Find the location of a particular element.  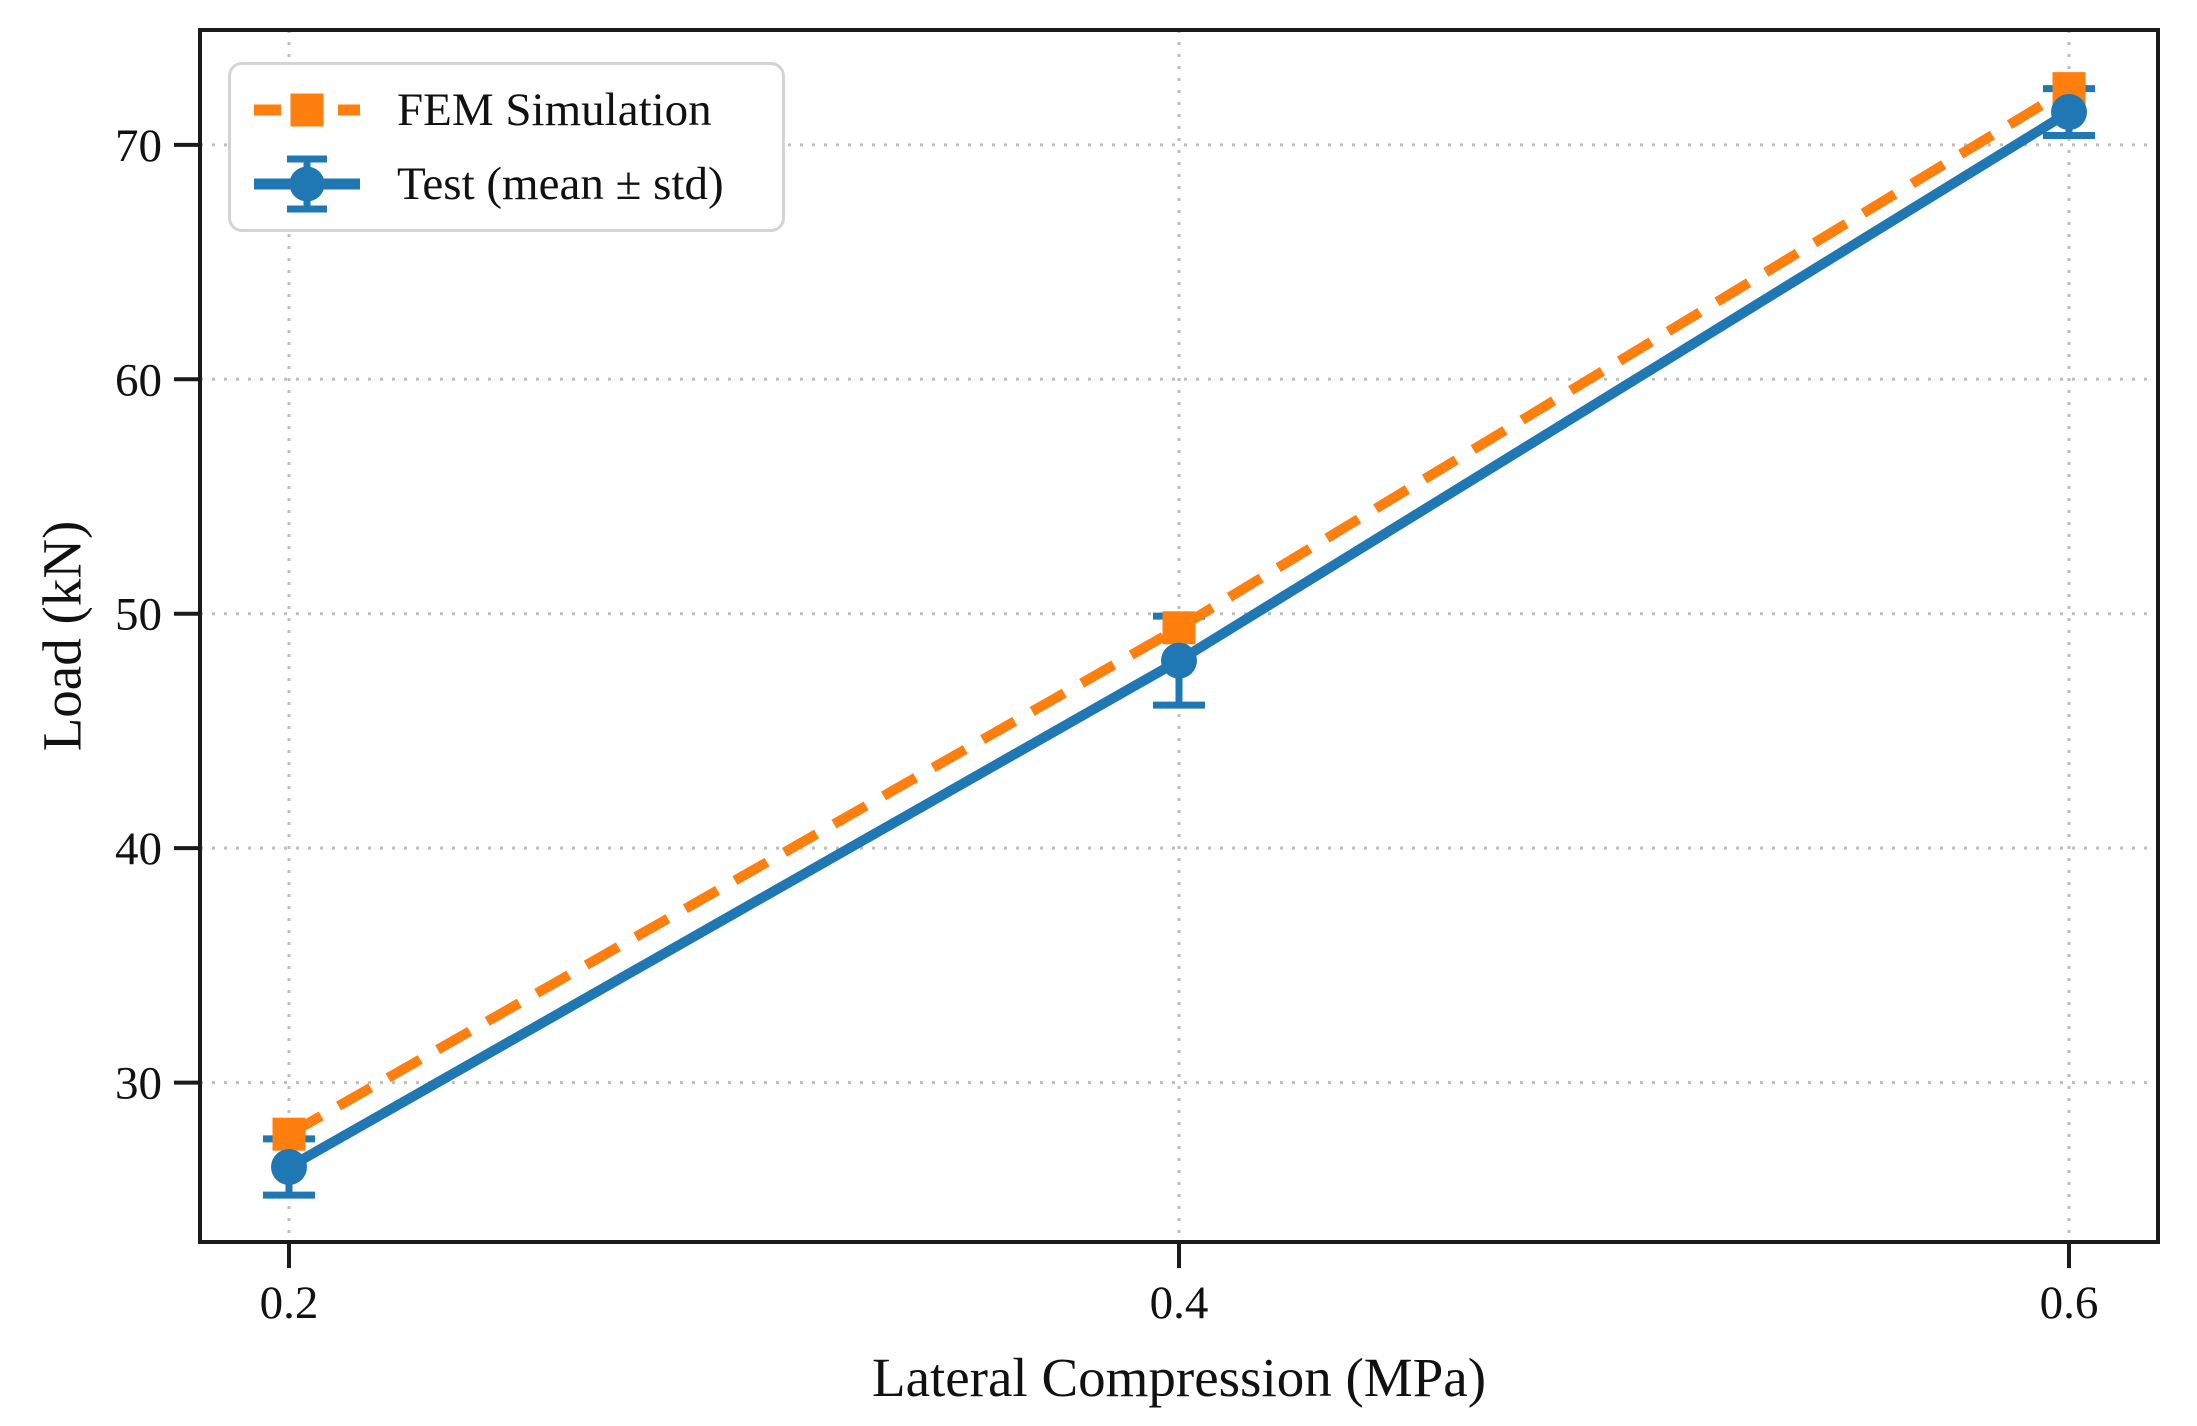

test-marker-0.6 is located at coordinates (2069, 112).